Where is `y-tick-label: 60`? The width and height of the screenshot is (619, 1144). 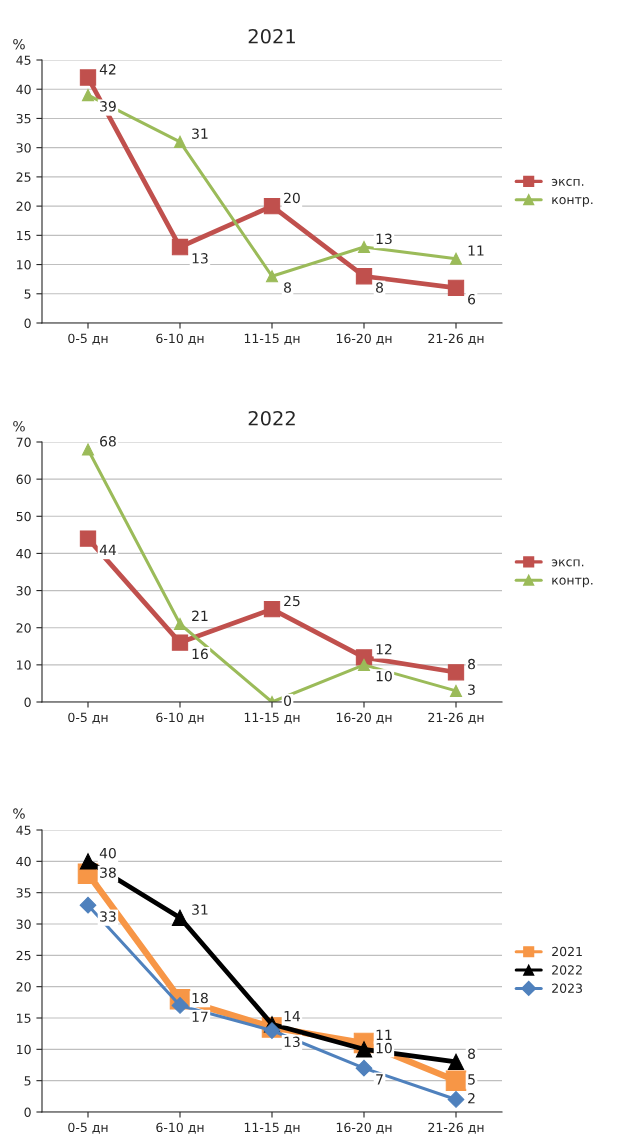
y-tick-label: 60 is located at coordinates (23, 479).